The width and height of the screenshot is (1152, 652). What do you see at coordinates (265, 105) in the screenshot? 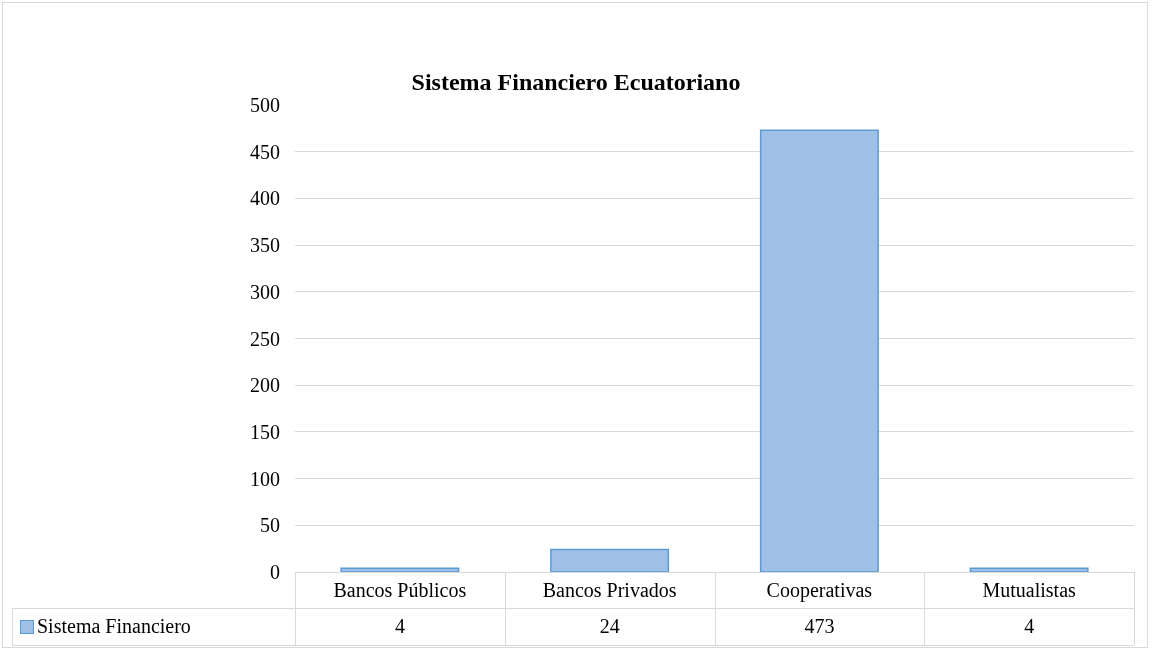
I see `y-tick-label: 500` at bounding box center [265, 105].